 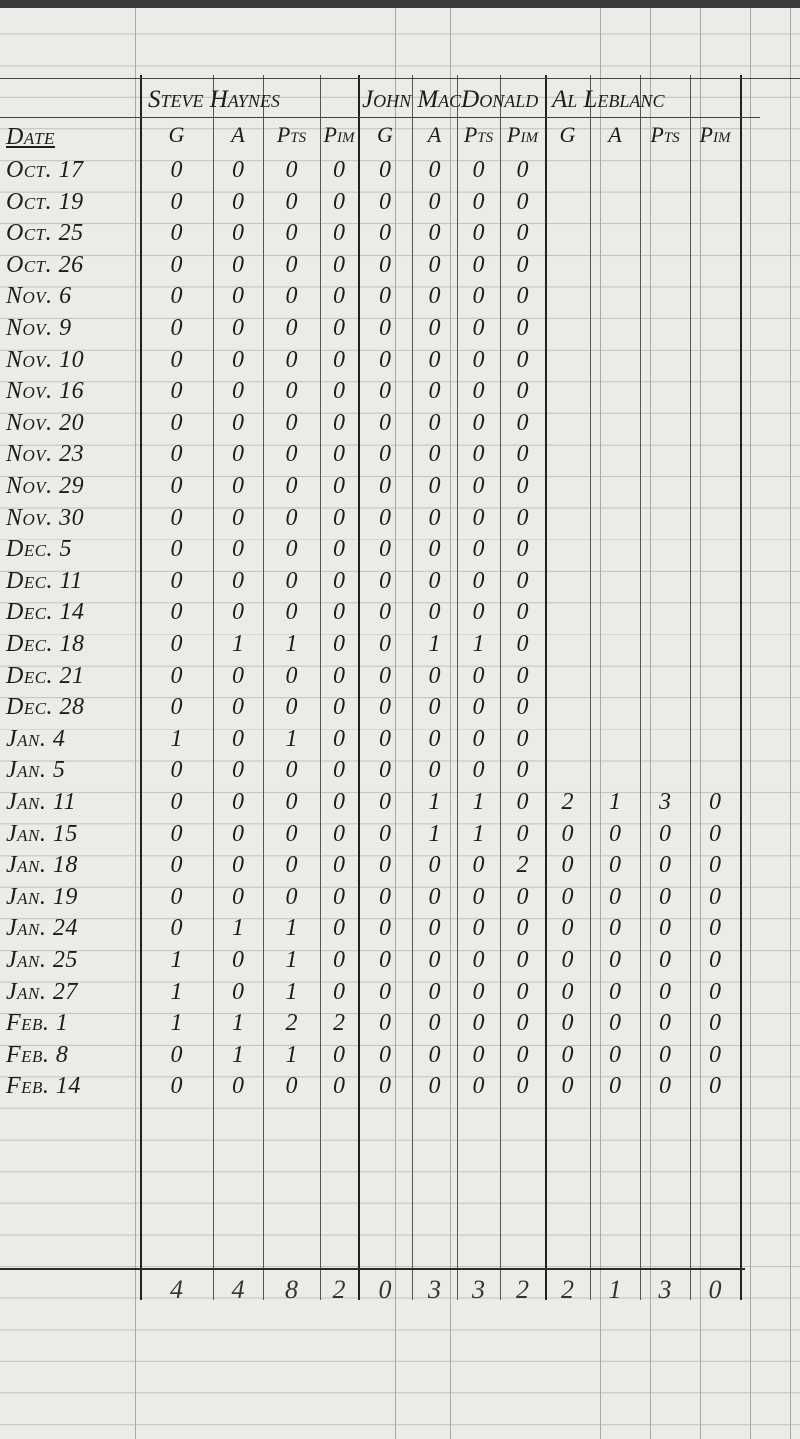 I want to click on table-row: Oct. 17 0 0 0 0 0 0 0 0, so click(x=400, y=170).